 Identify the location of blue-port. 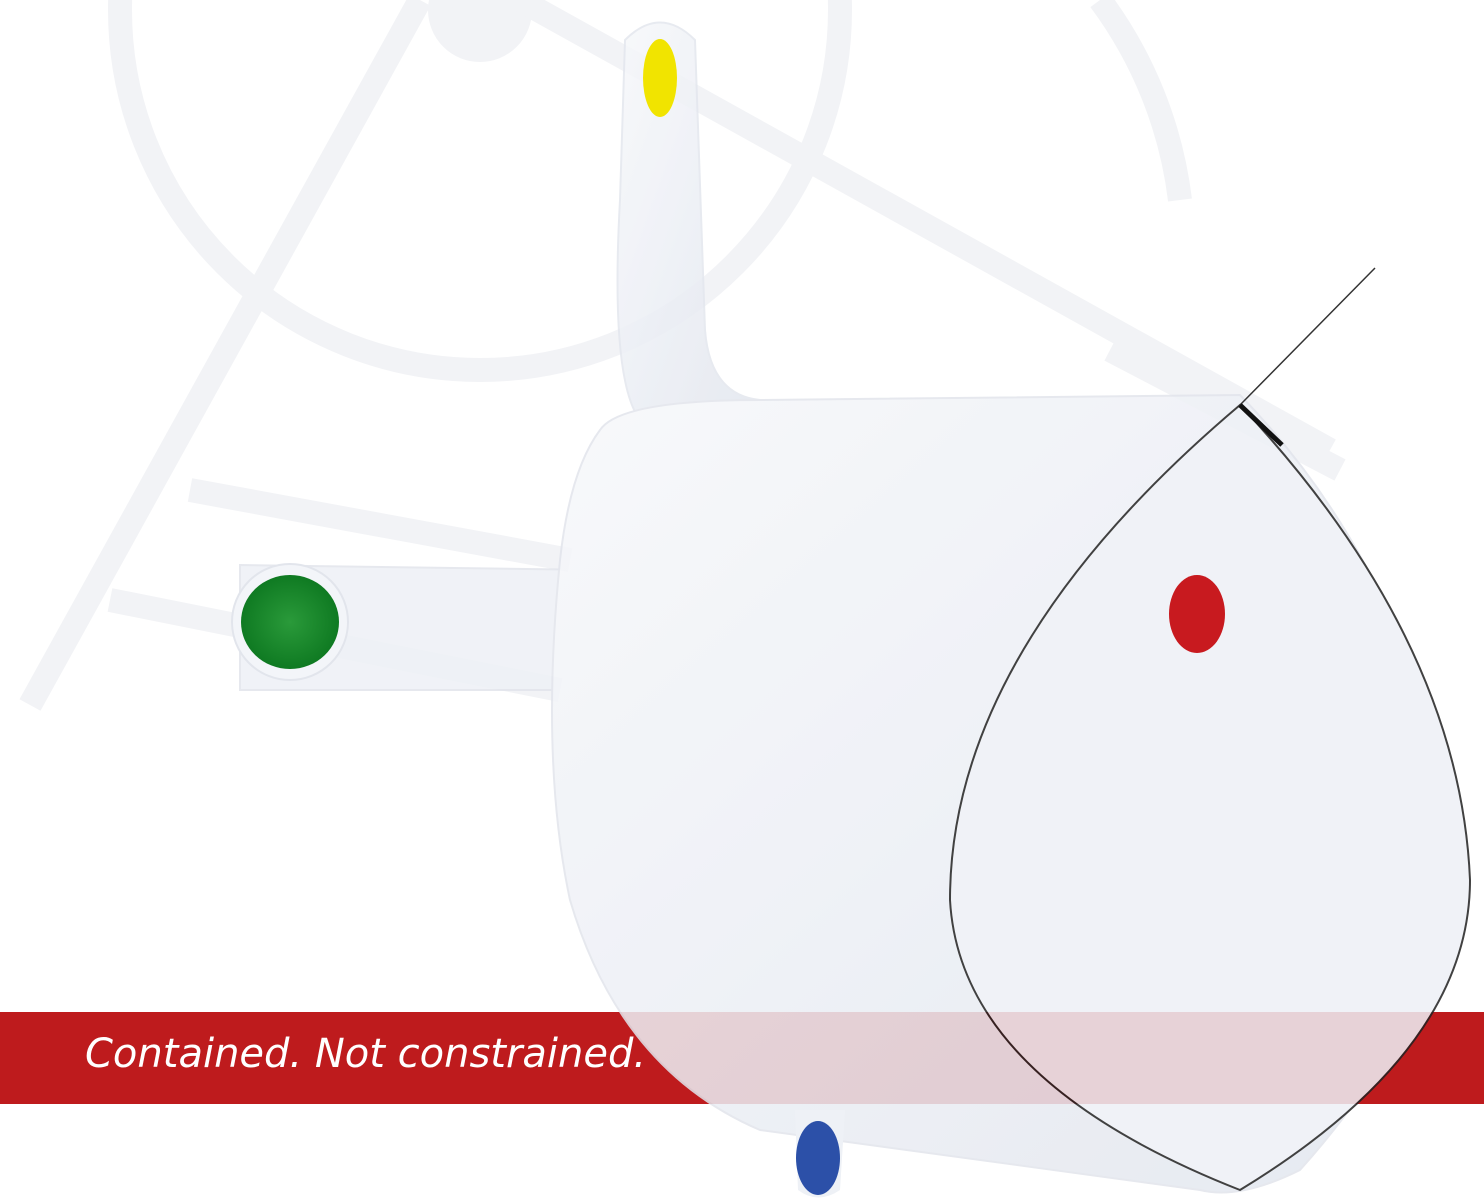
(818, 1158).